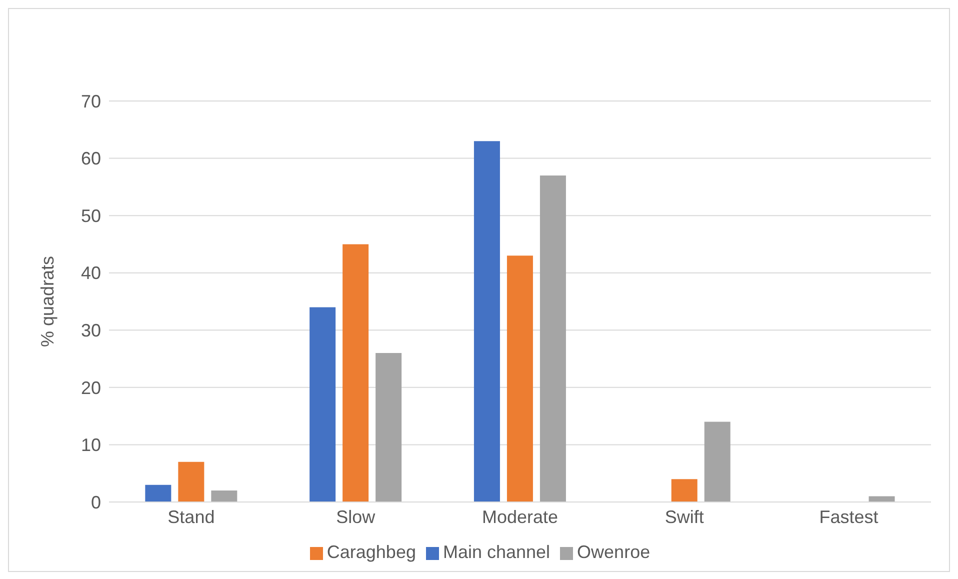 The height and width of the screenshot is (579, 958). Describe the element at coordinates (90, 388) in the screenshot. I see `y-tick-label: 20` at that location.